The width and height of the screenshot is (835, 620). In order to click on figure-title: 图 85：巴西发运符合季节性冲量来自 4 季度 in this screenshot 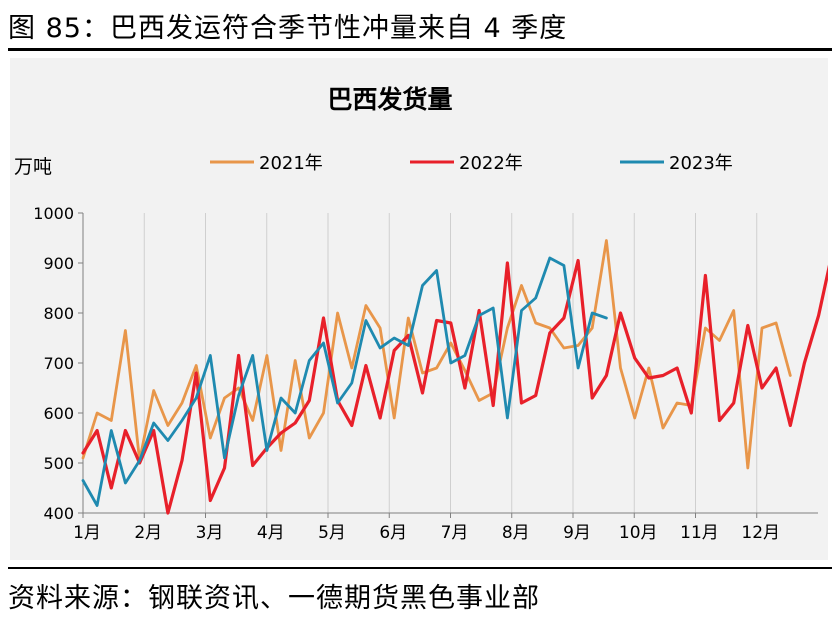, I will do `click(288, 28)`.